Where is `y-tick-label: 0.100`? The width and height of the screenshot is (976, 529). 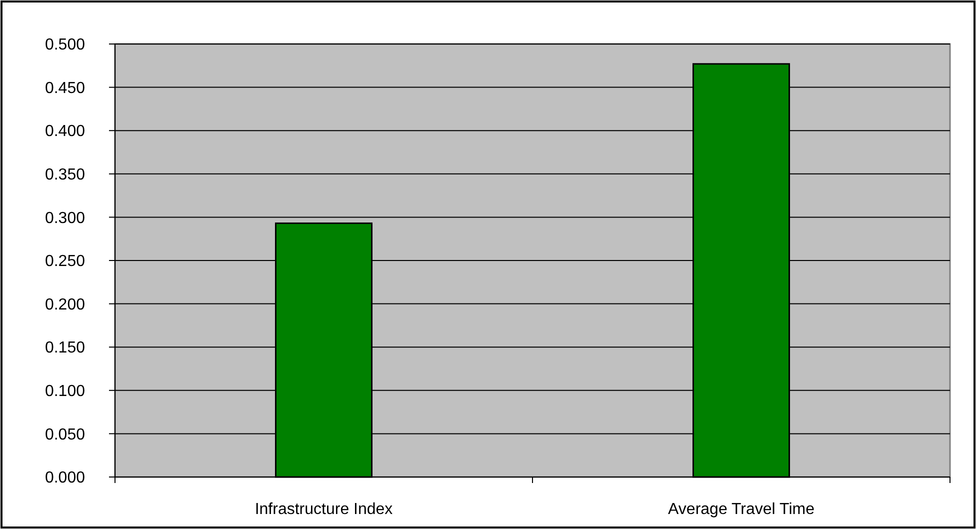
y-tick-label: 0.100 is located at coordinates (65, 391).